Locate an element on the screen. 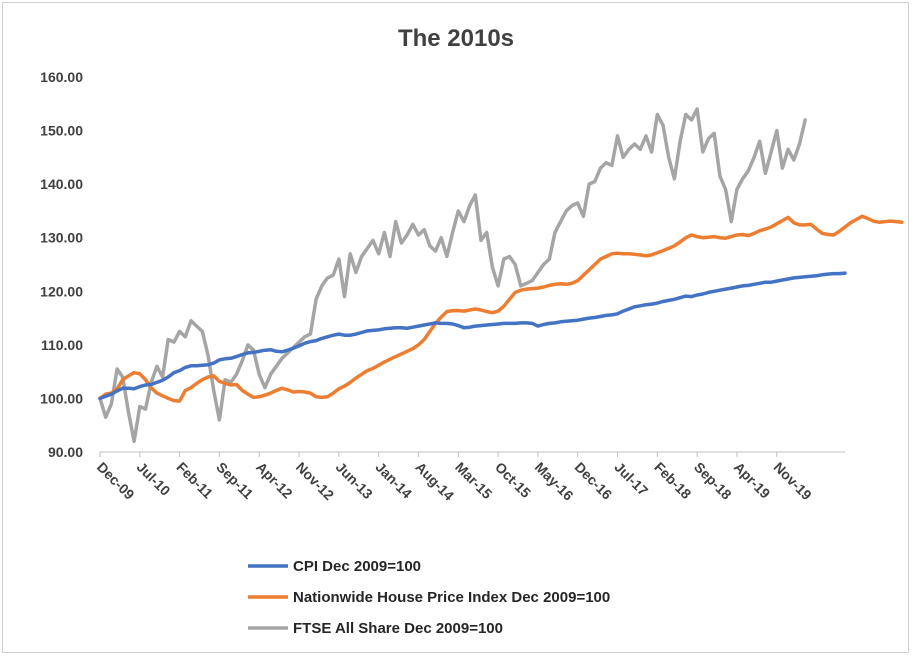 The width and height of the screenshot is (913, 657). x-tick-label: Aug-14 is located at coordinates (434, 481).